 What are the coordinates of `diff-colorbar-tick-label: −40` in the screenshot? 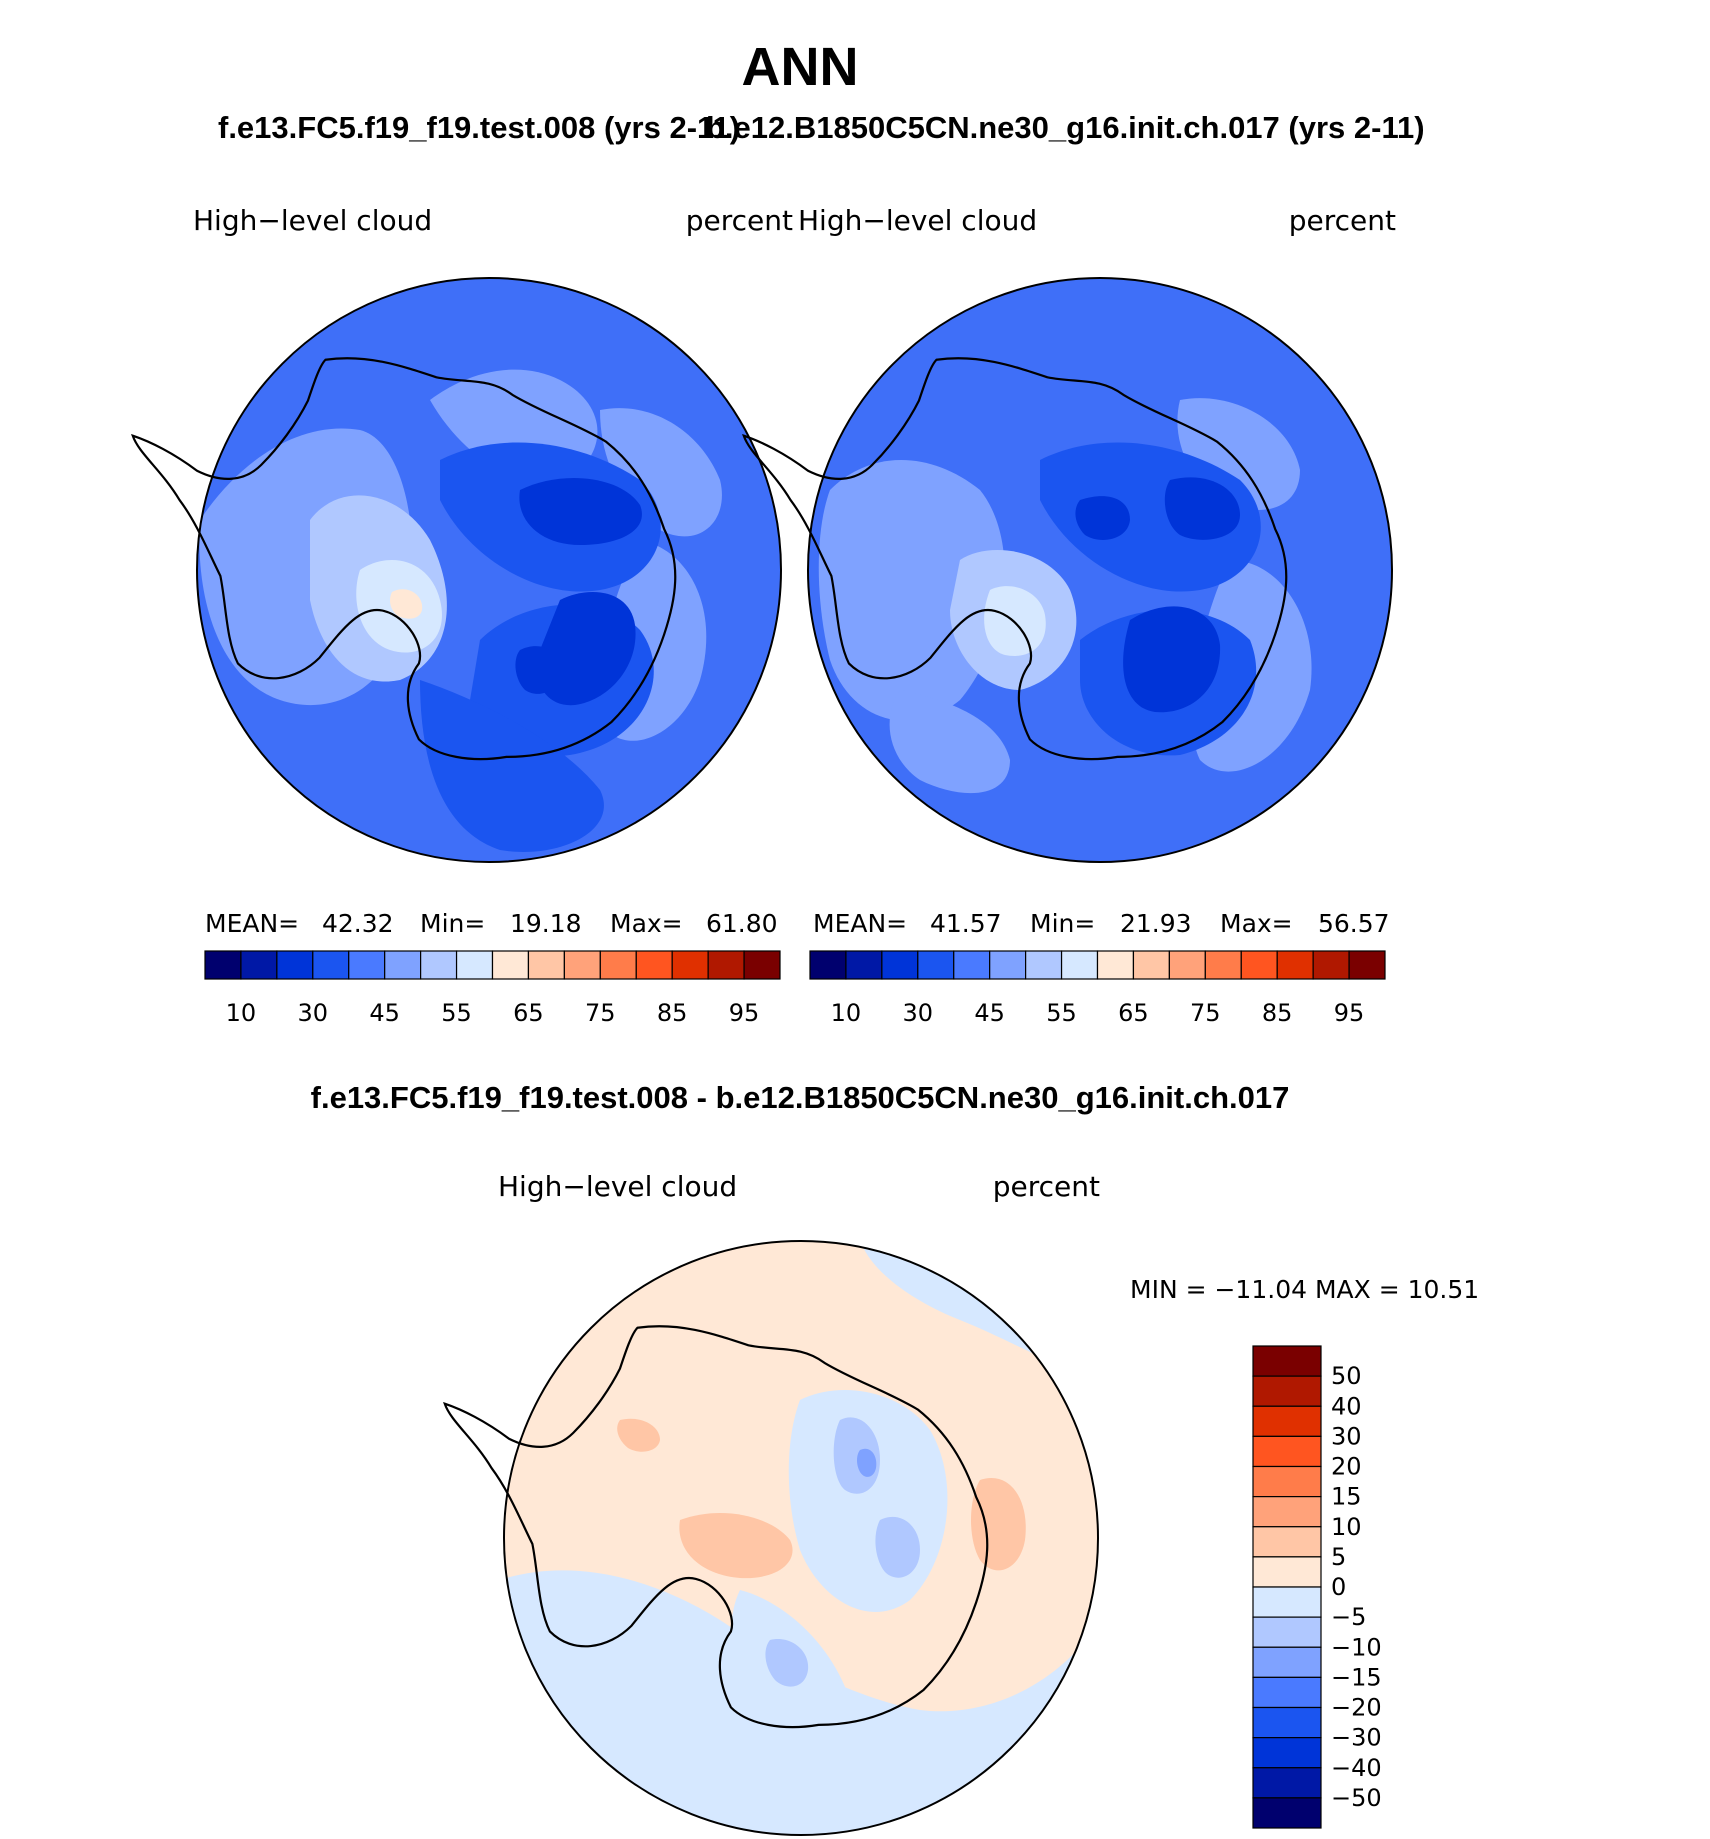 It's located at (1356, 1768).